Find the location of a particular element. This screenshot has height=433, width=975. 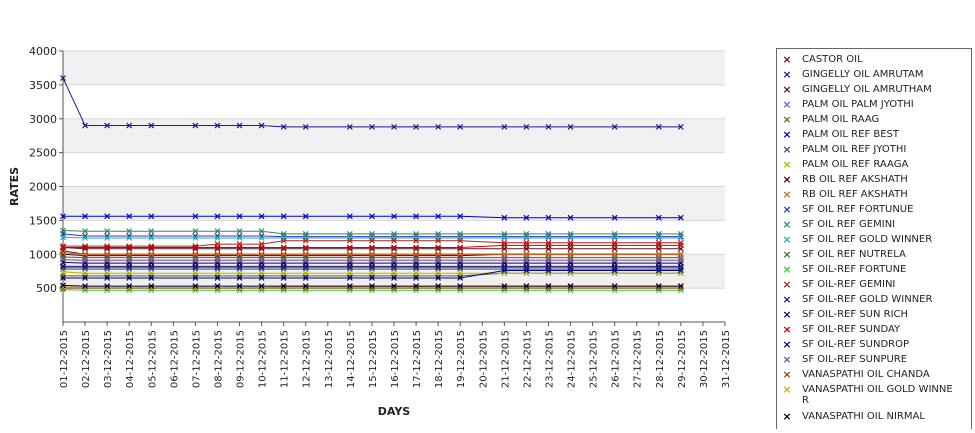

y-tick-label: 3500 is located at coordinates (43, 85).